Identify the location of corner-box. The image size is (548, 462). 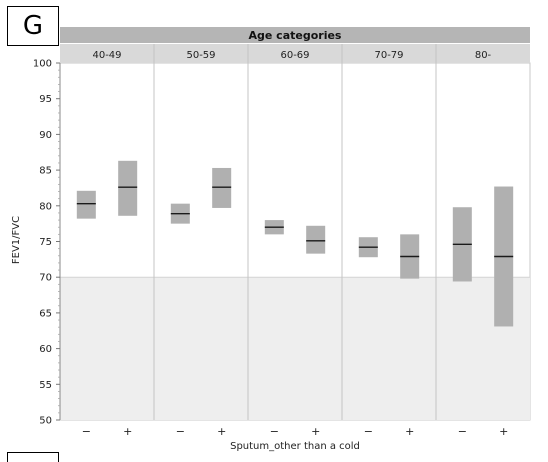
(33, 457).